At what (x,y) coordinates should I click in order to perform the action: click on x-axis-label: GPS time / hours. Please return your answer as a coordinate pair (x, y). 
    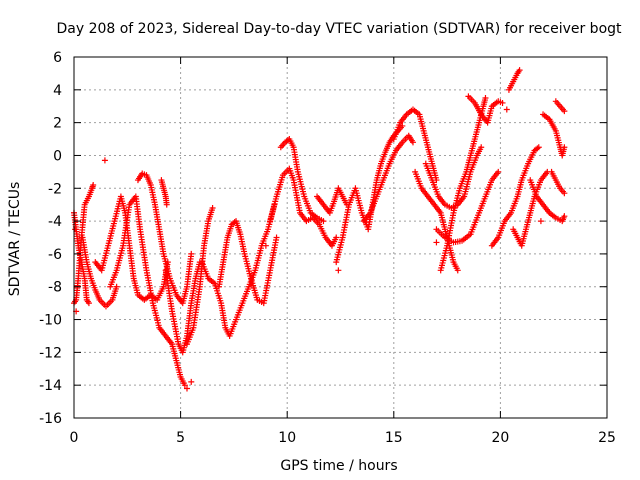
    Looking at the image, I should click on (338, 466).